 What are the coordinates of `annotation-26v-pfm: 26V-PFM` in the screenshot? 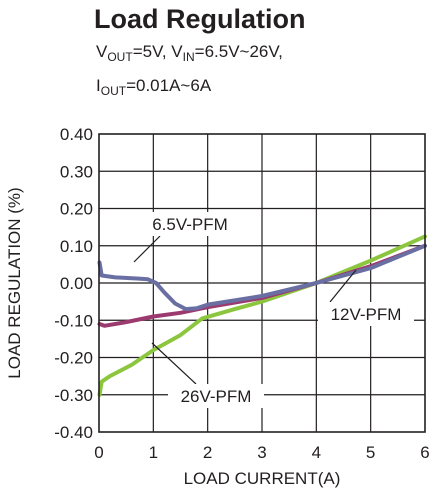 It's located at (216, 396).